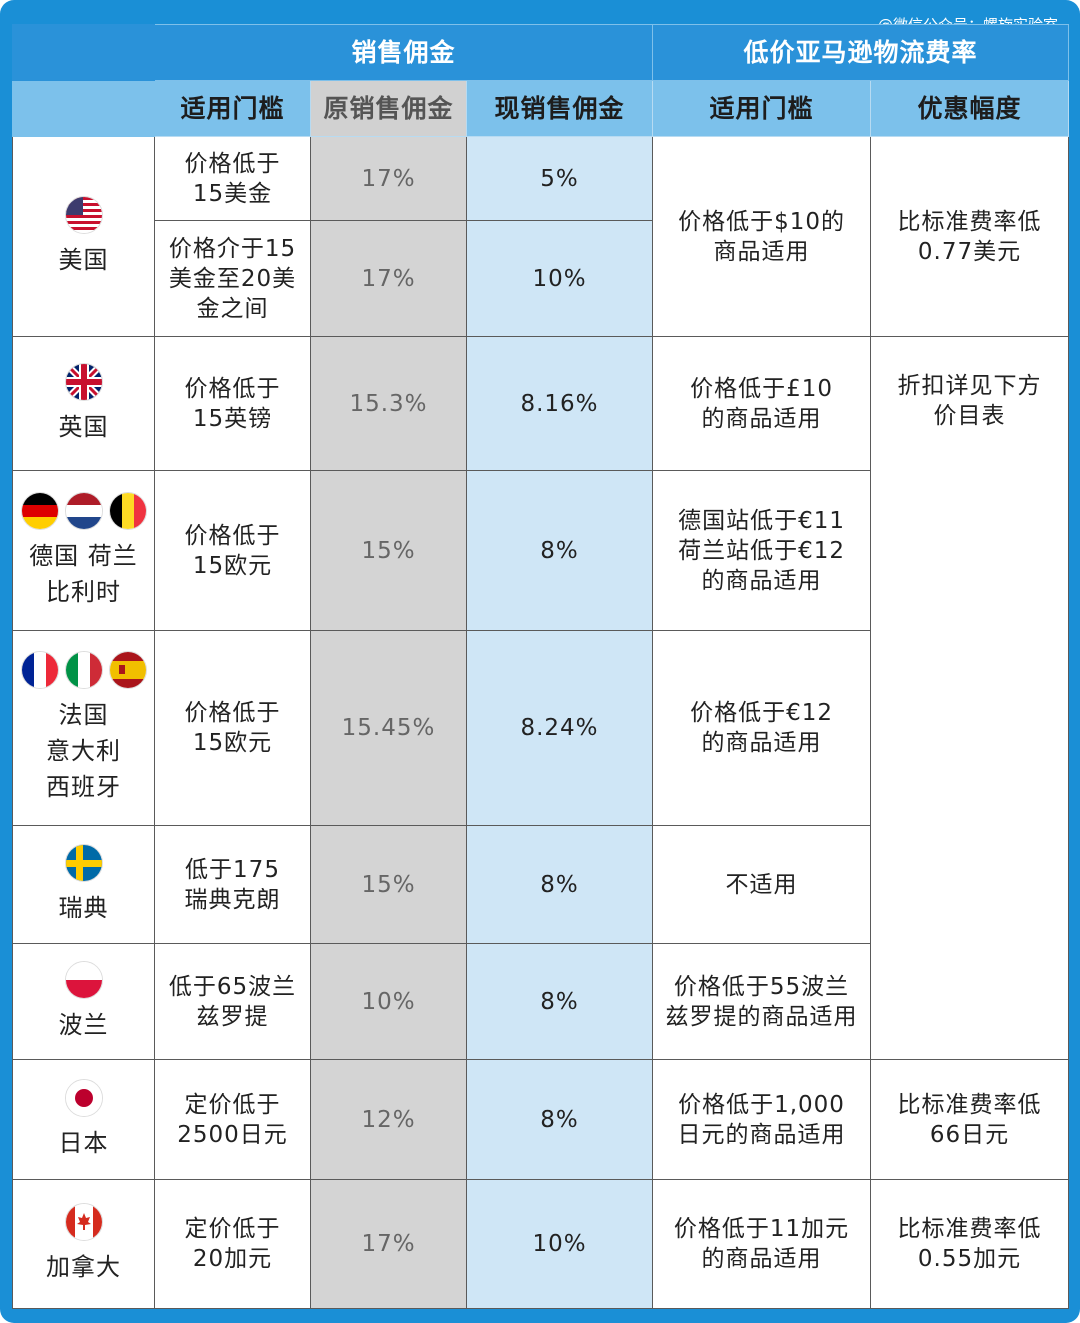 This screenshot has width=1080, height=1323. Describe the element at coordinates (970, 1244) in the screenshot. I see `discount-cell: 比标准费率低 0.55加元` at that location.